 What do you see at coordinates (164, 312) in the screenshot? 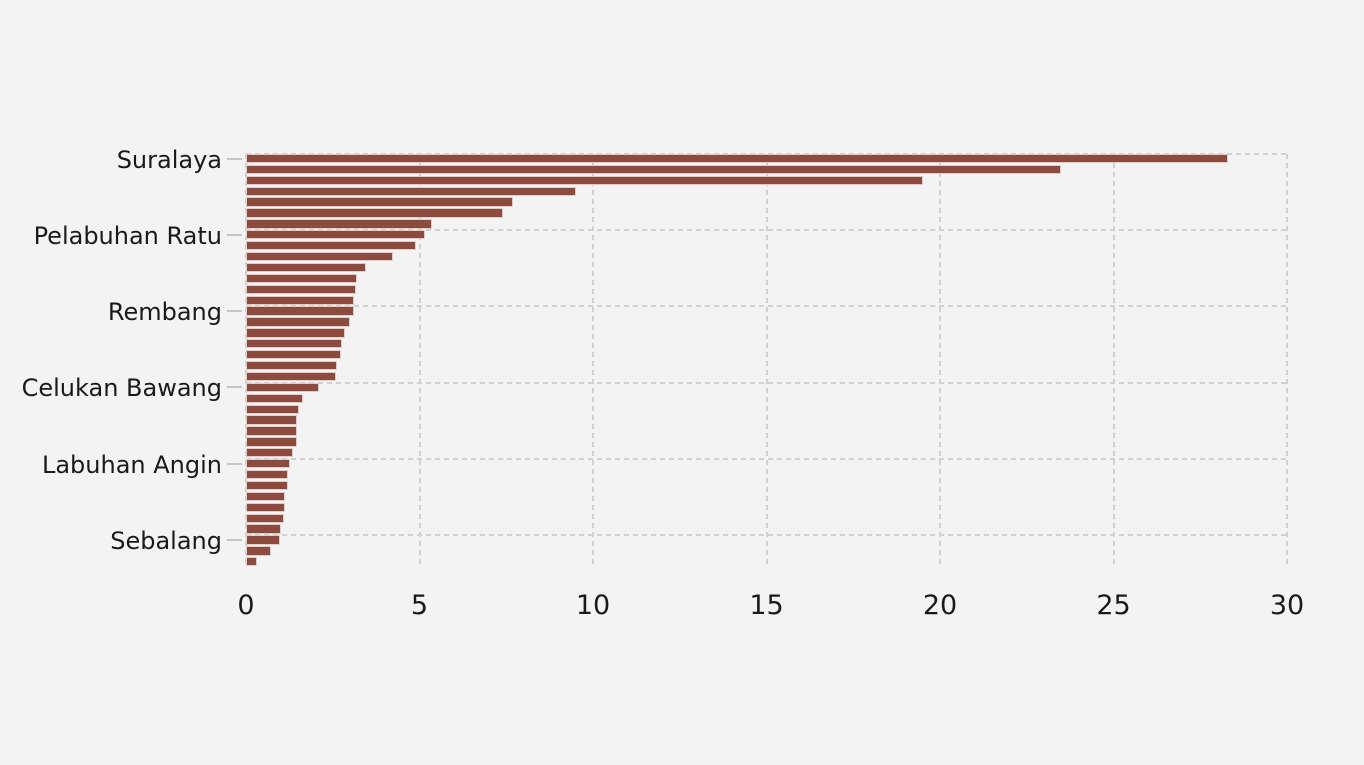
I see `y-tick-label: Rembang` at bounding box center [164, 312].